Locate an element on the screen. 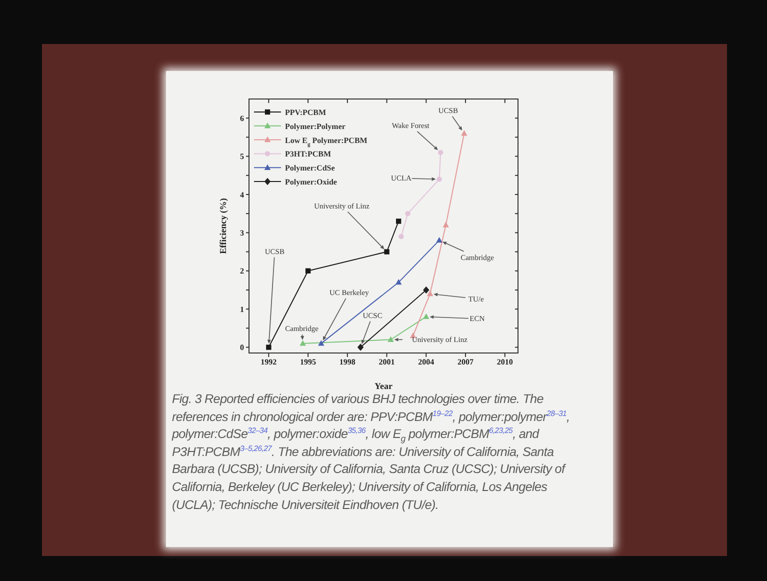  legend-label: P3HT:PCBM is located at coordinates (308, 154).